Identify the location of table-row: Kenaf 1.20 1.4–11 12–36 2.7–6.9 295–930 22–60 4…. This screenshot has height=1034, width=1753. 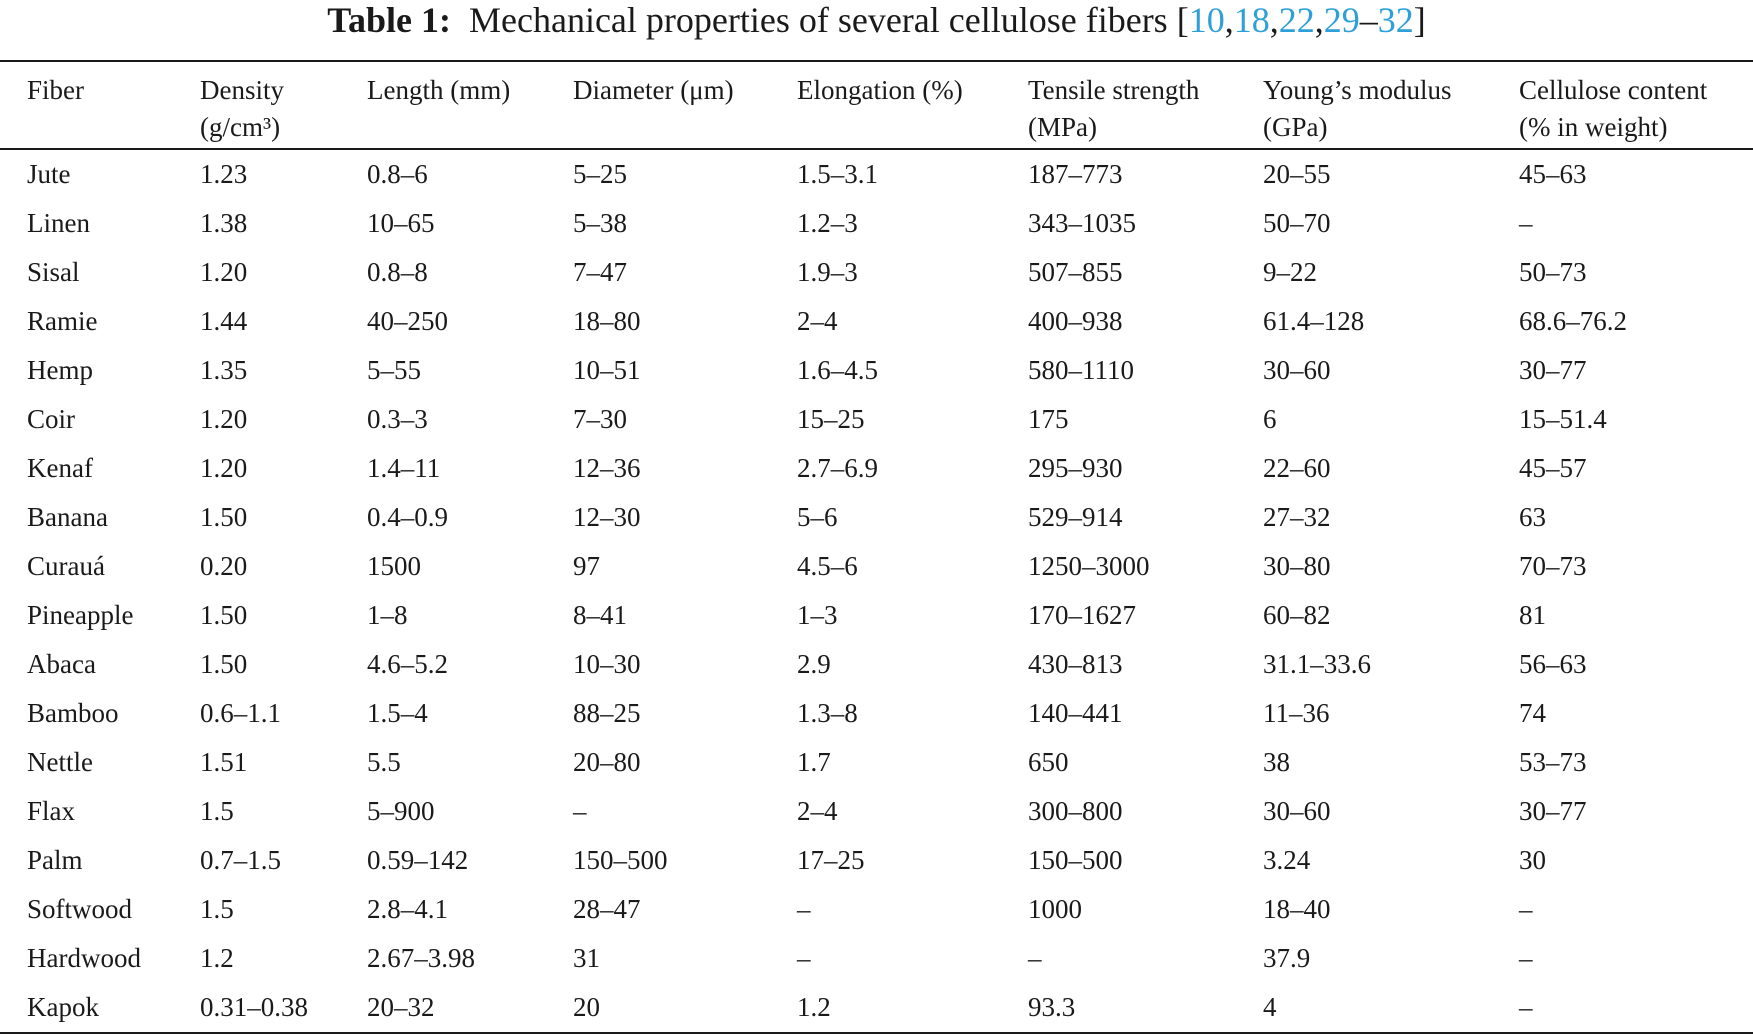
(876, 468).